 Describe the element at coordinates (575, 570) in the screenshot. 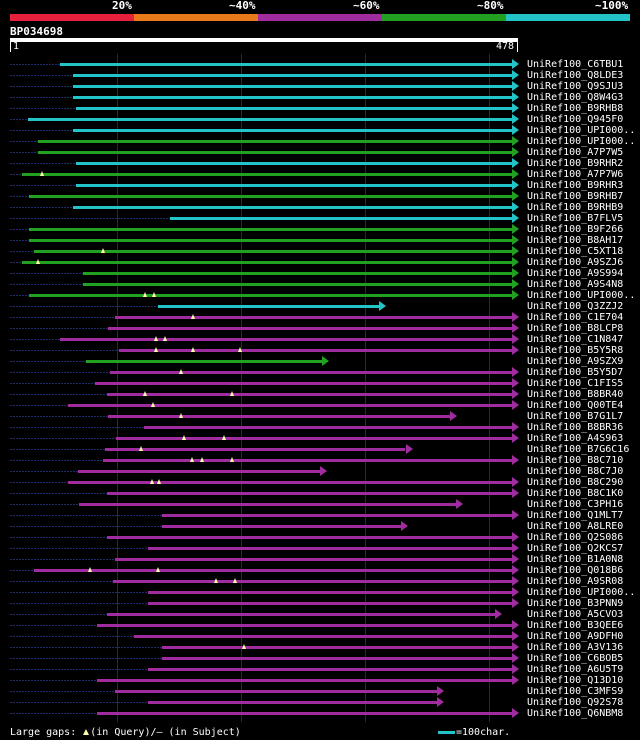

I see `hit-name: UniRef100_Q018B6` at that location.